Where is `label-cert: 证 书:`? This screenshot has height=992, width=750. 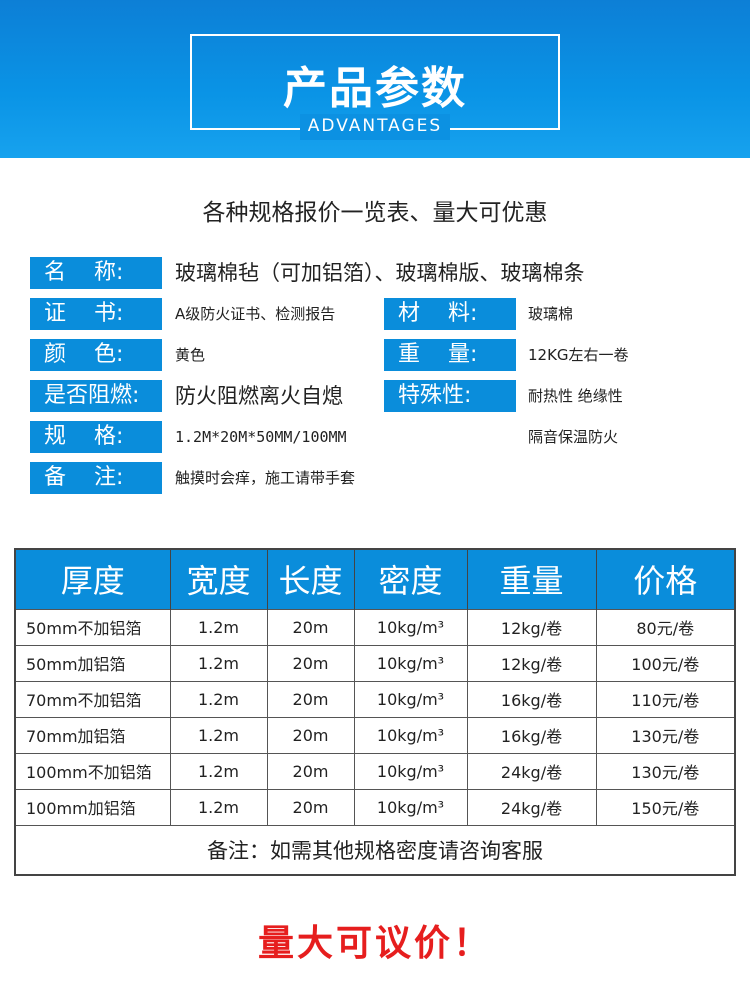 label-cert: 证 书: is located at coordinates (96, 314).